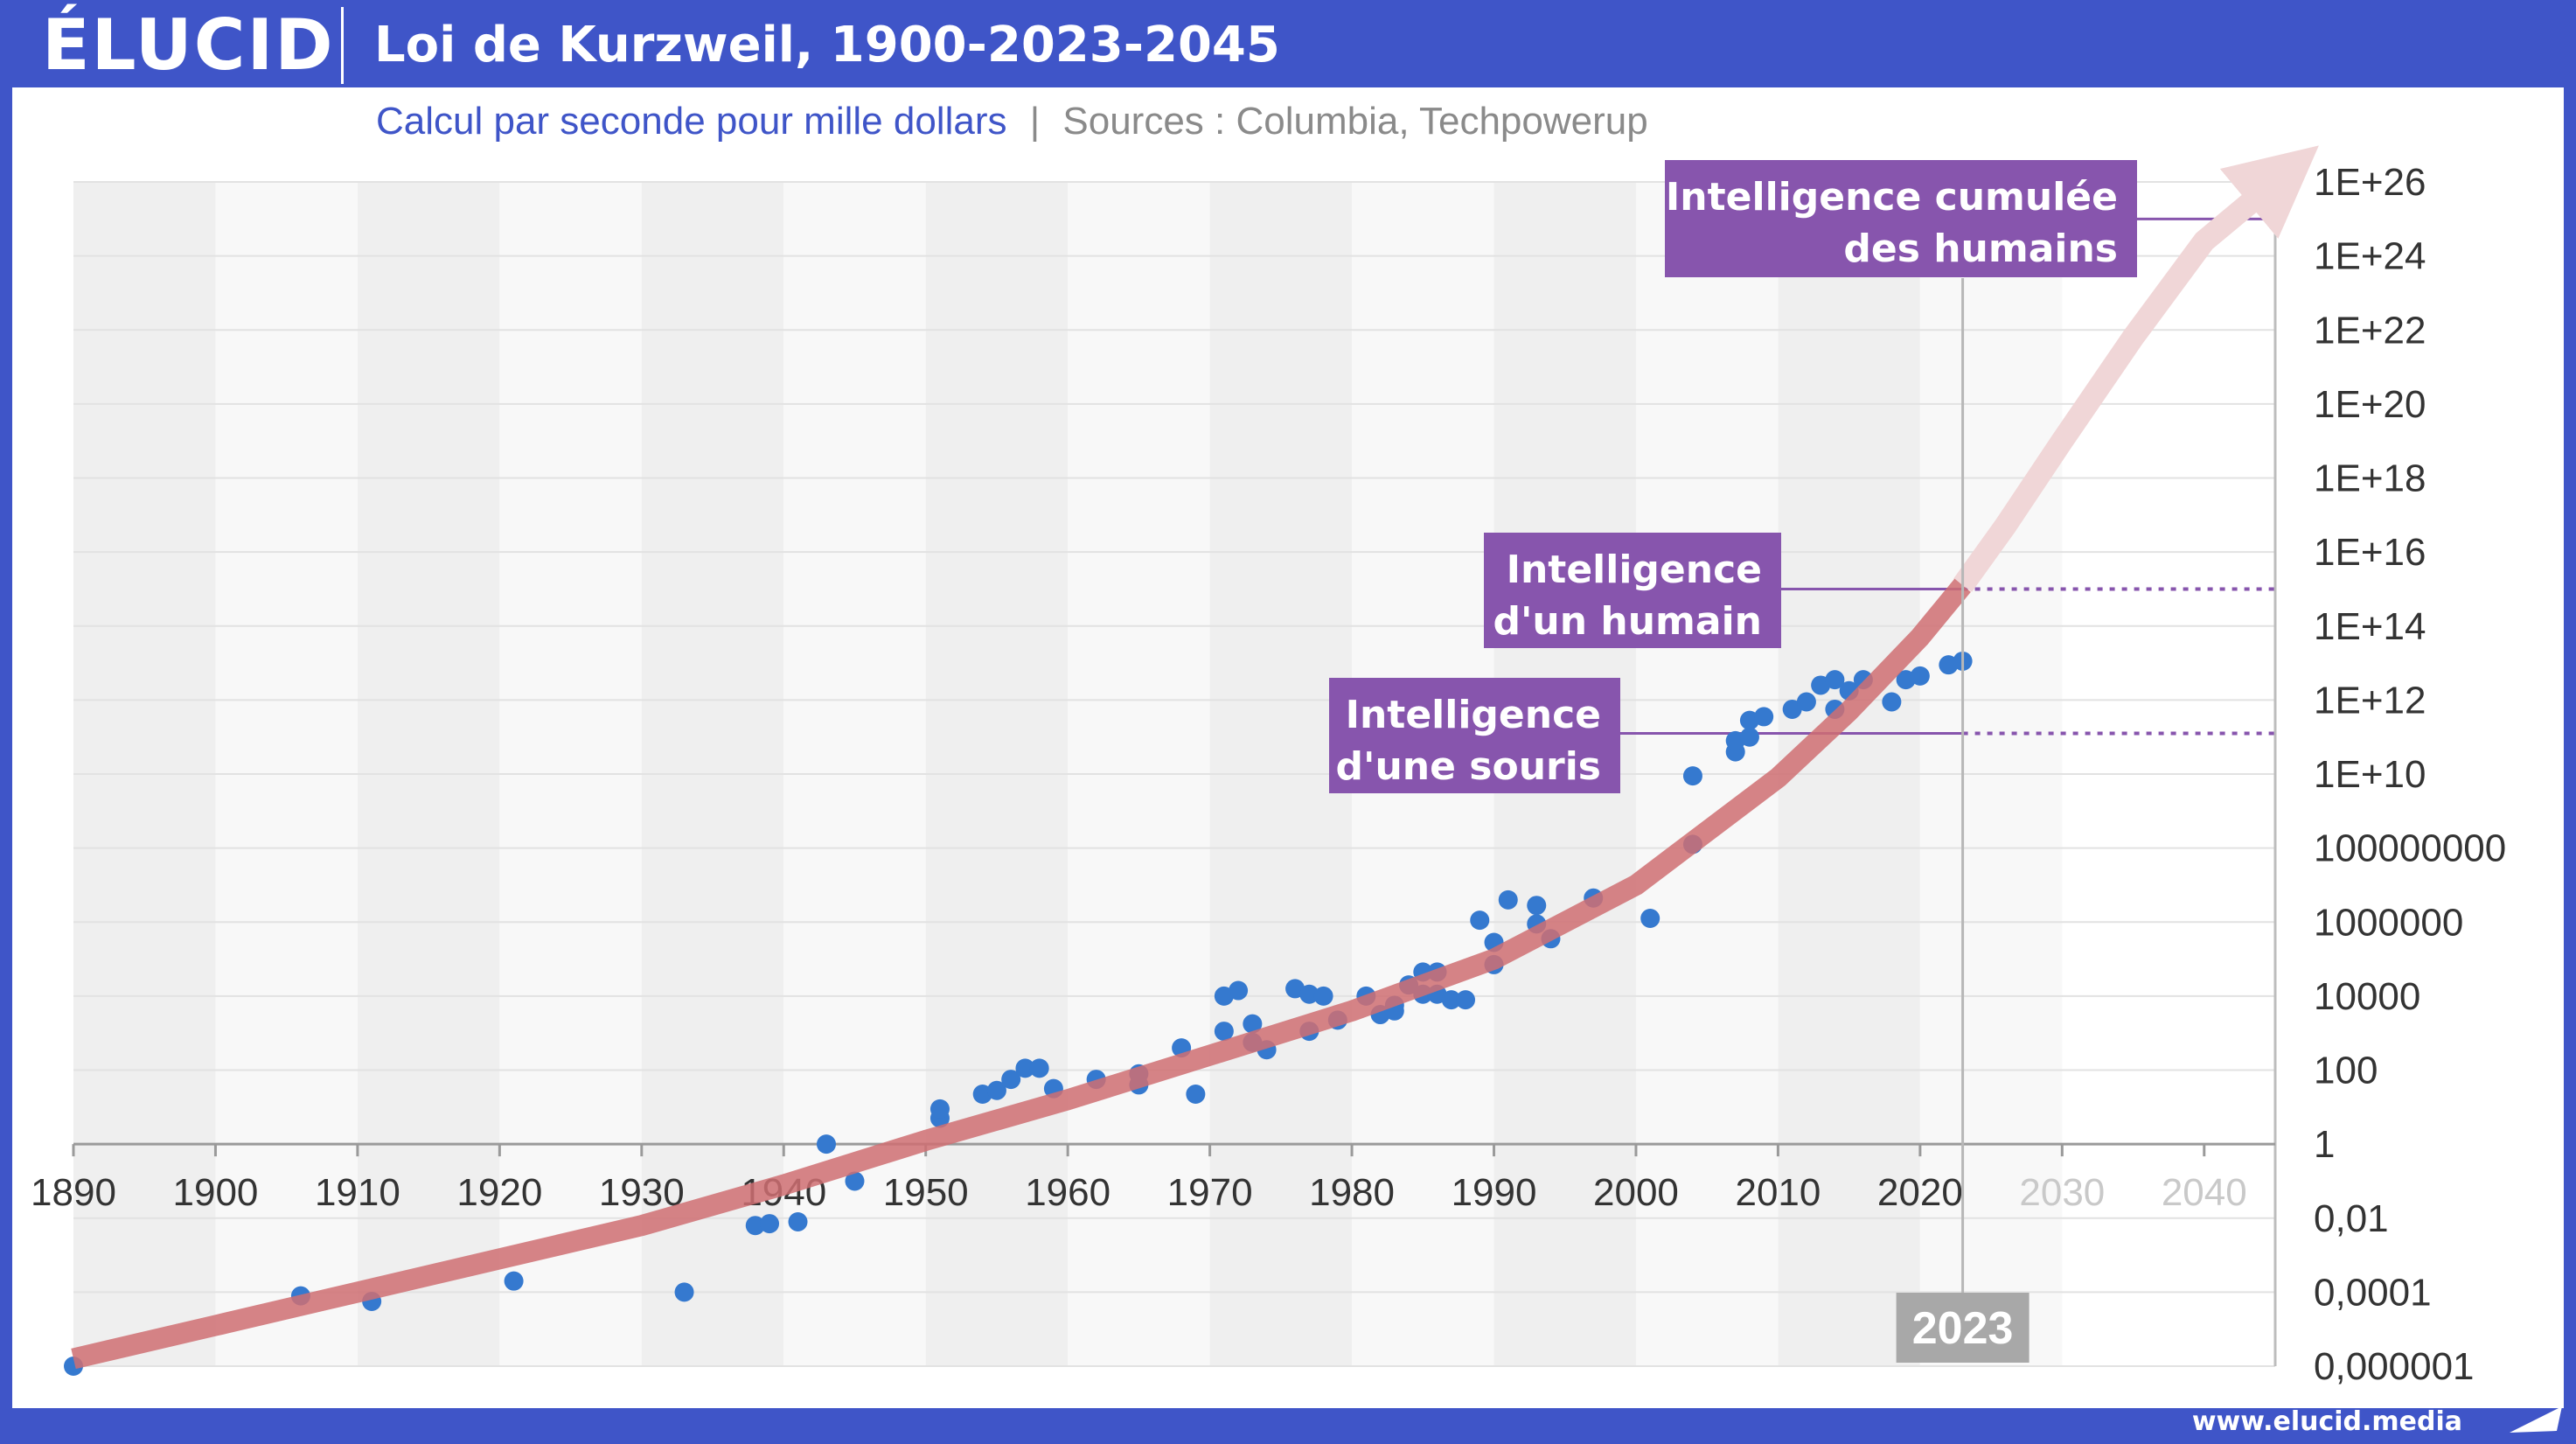 The width and height of the screenshot is (2576, 1444). Describe the element at coordinates (1980, 249) in the screenshot. I see `annotation-text-line2: des humains` at that location.